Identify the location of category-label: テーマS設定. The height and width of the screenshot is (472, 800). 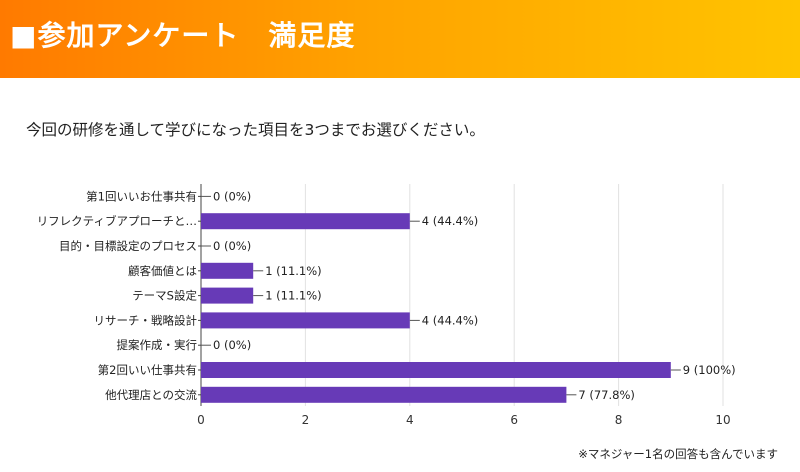
(164, 296).